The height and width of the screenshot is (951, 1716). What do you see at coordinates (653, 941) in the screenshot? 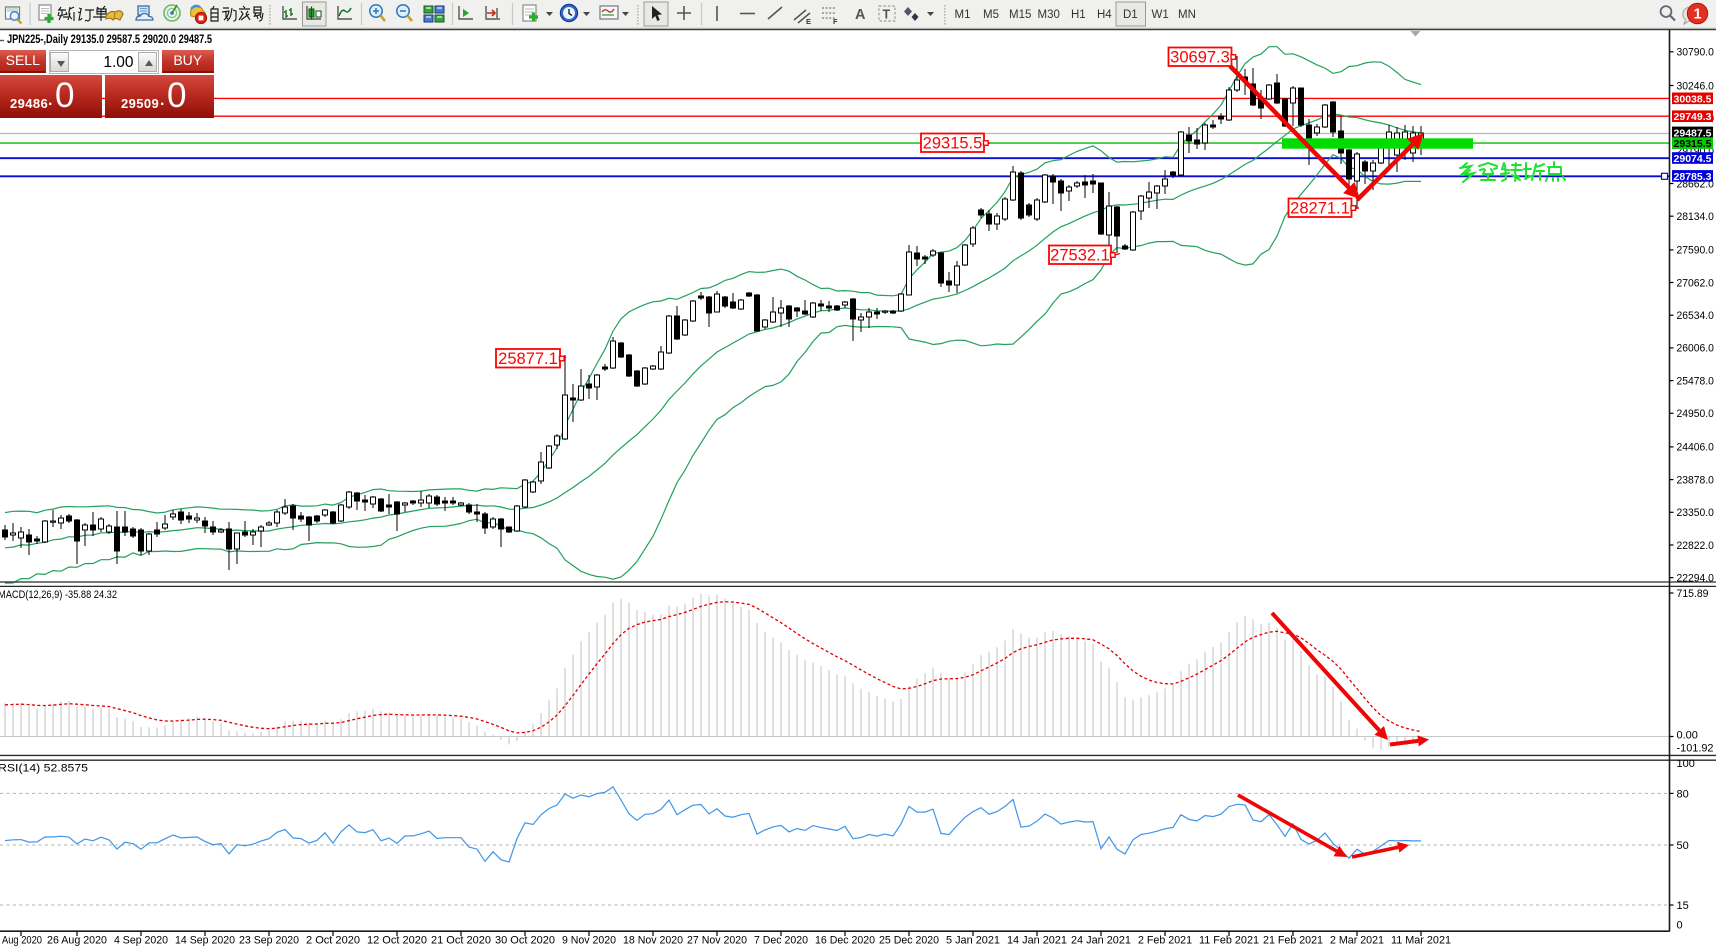
I see `svg-text: 18 Nov 2020` at bounding box center [653, 941].